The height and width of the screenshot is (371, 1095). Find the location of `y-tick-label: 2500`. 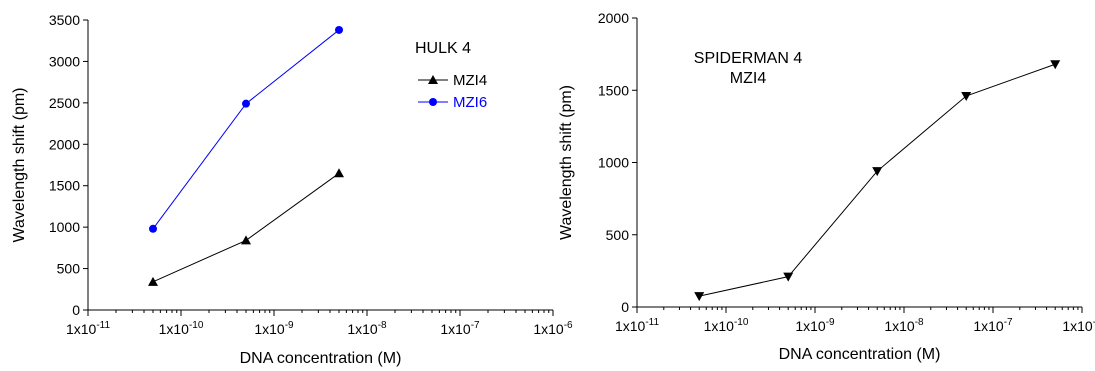

y-tick-label: 2500 is located at coordinates (64, 103).